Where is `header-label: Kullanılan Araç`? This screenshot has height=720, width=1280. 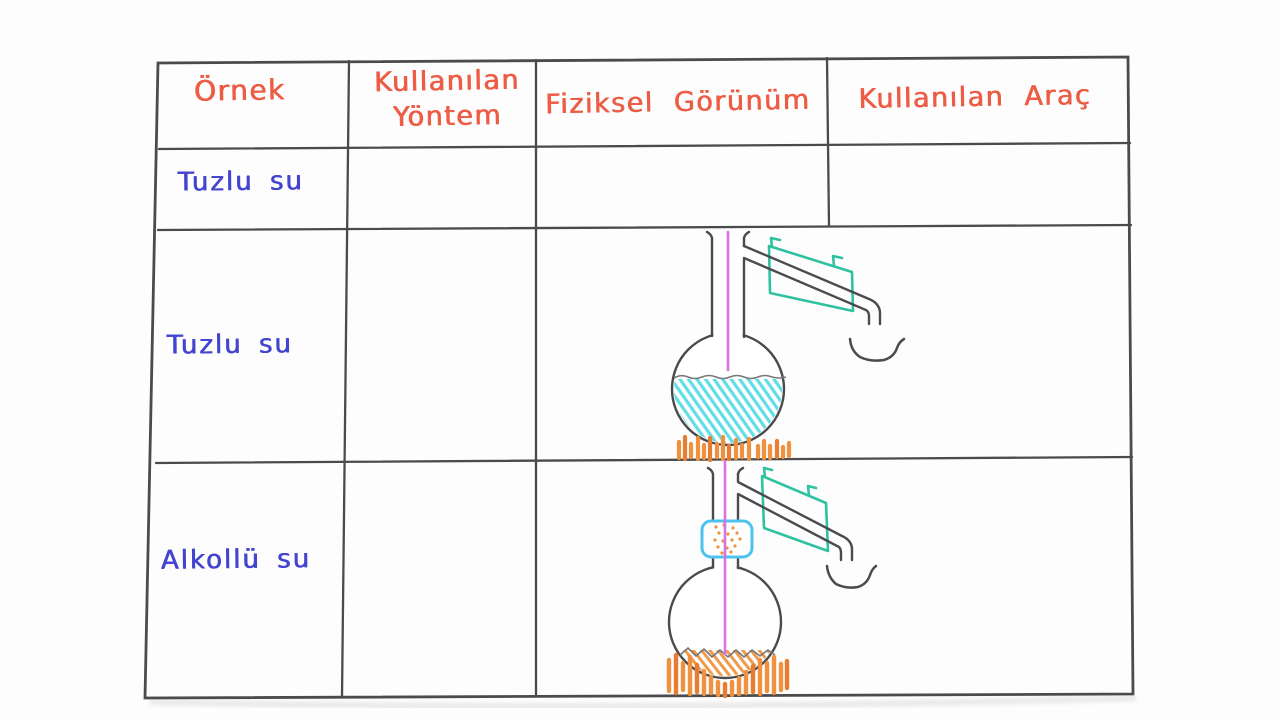
header-label: Kullanılan Araç is located at coordinates (975, 97).